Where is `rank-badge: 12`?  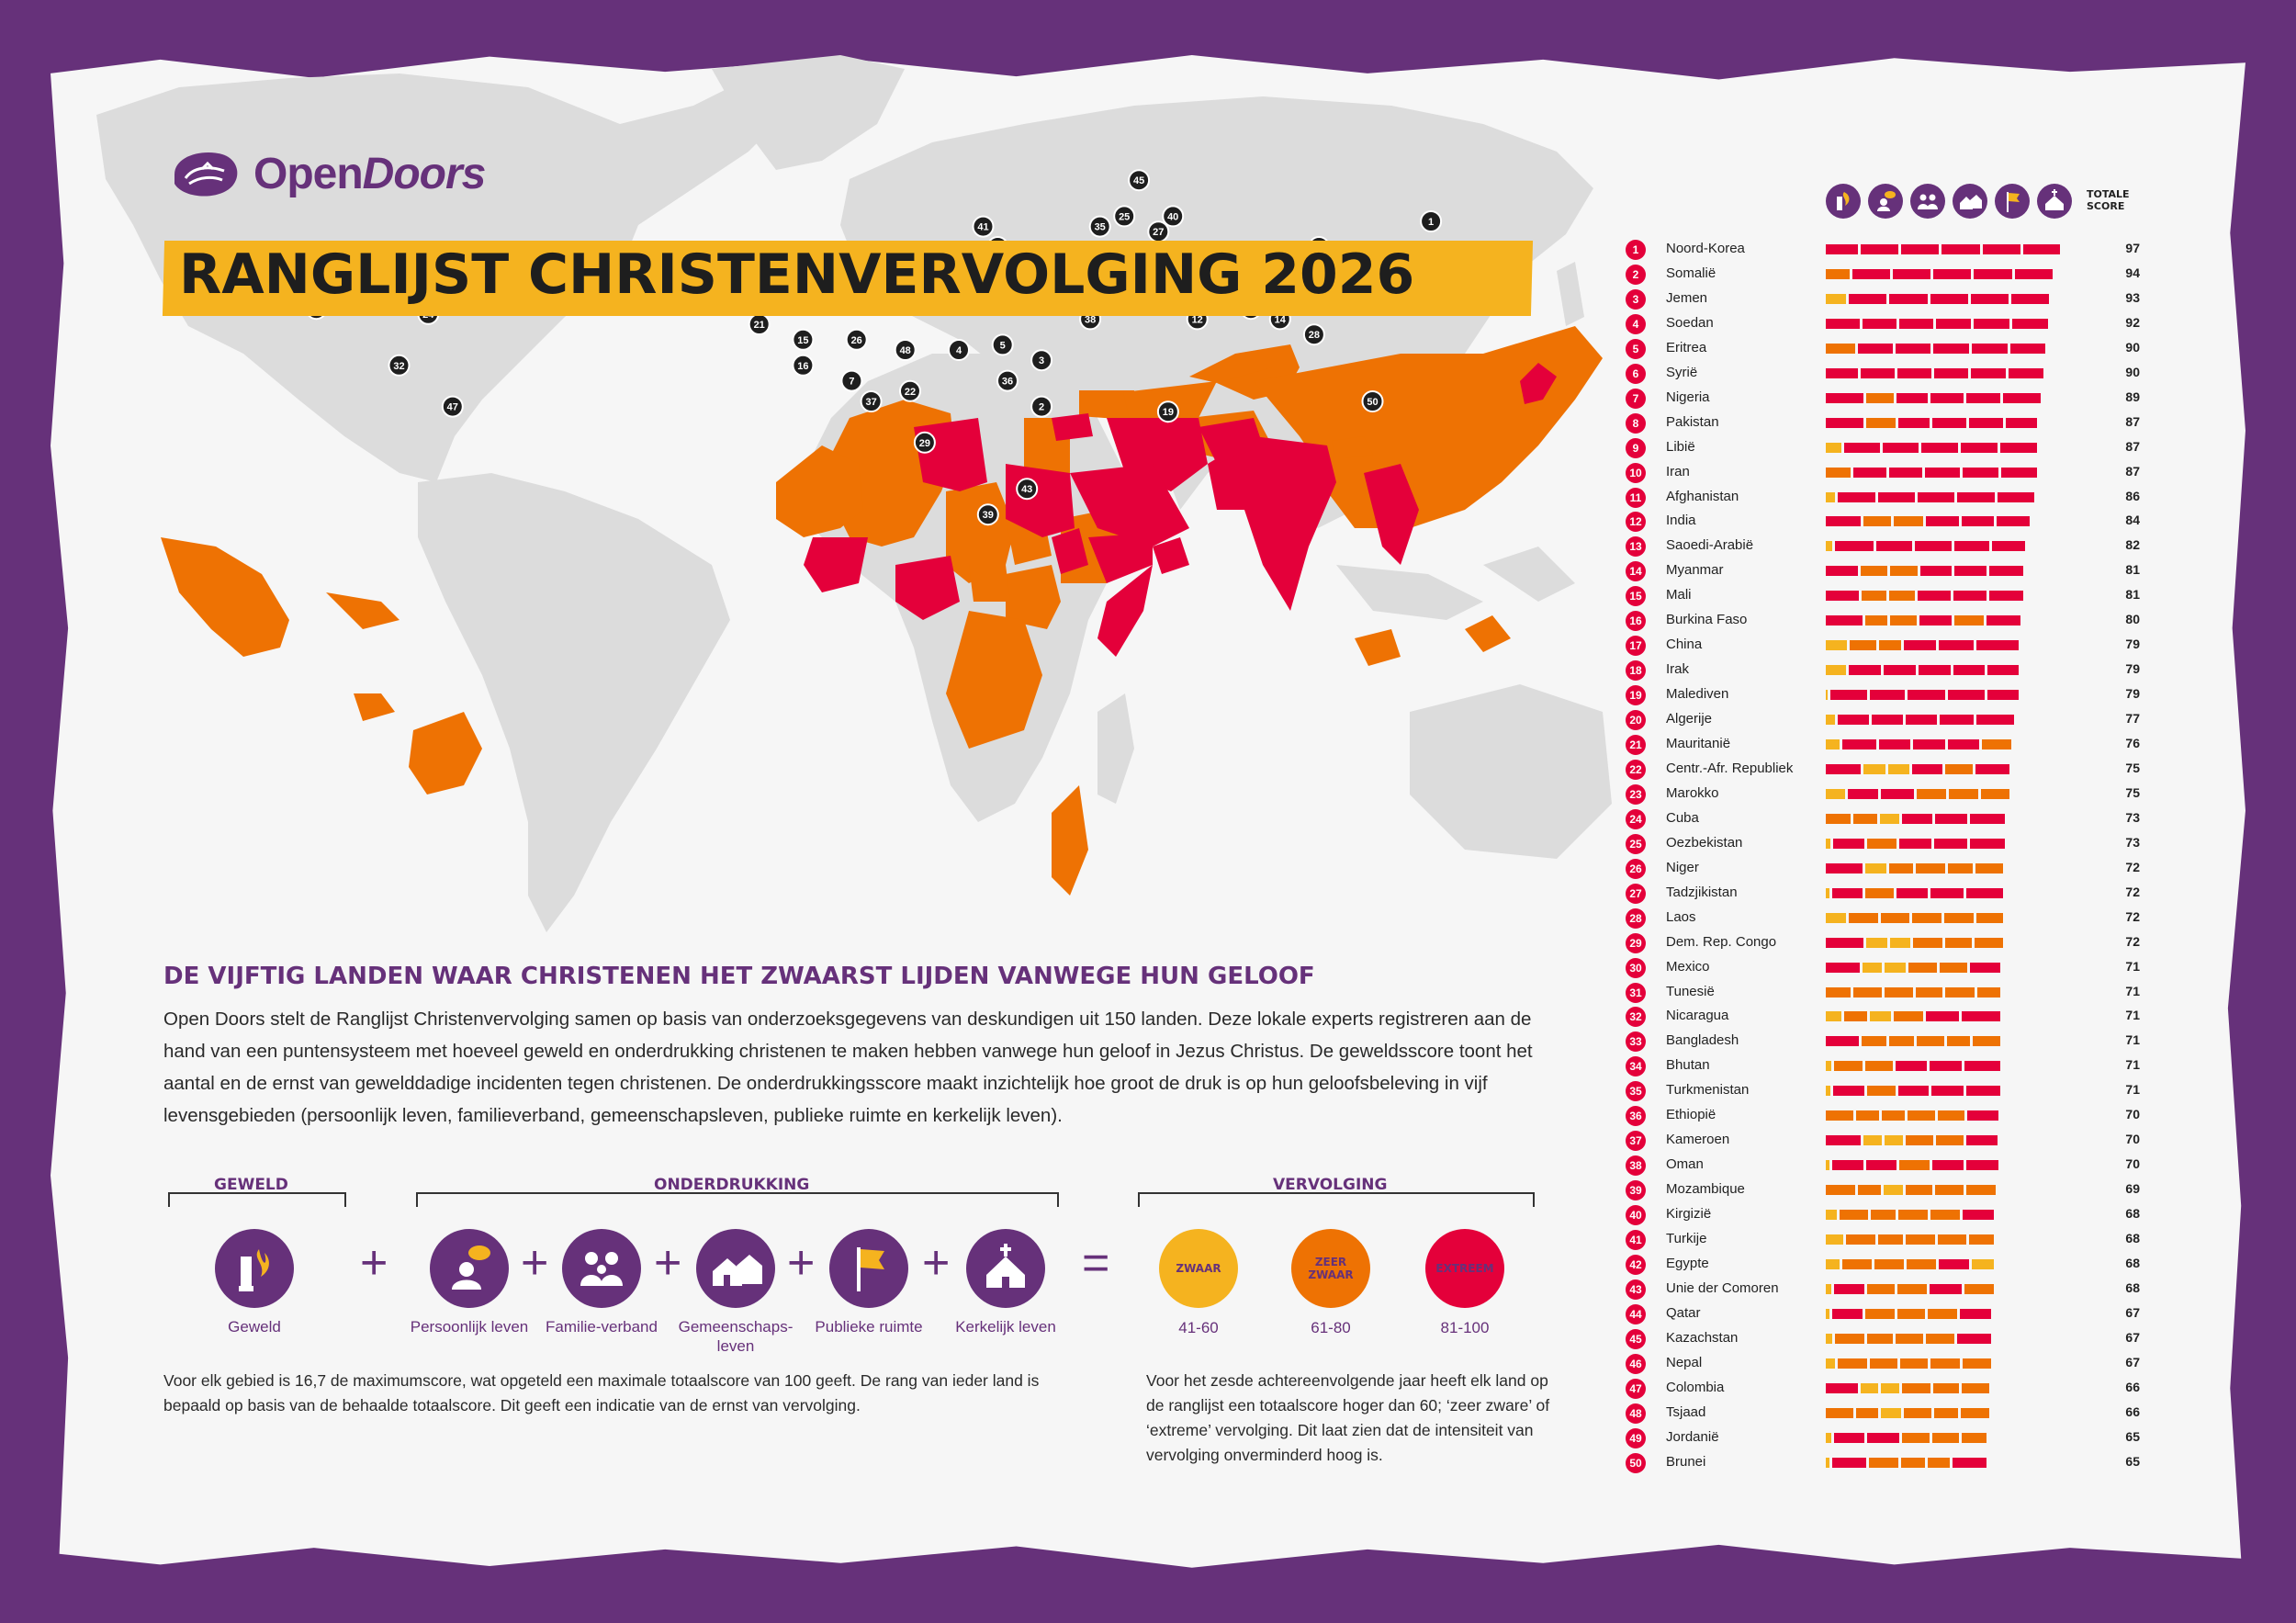 rank-badge: 12 is located at coordinates (1636, 522).